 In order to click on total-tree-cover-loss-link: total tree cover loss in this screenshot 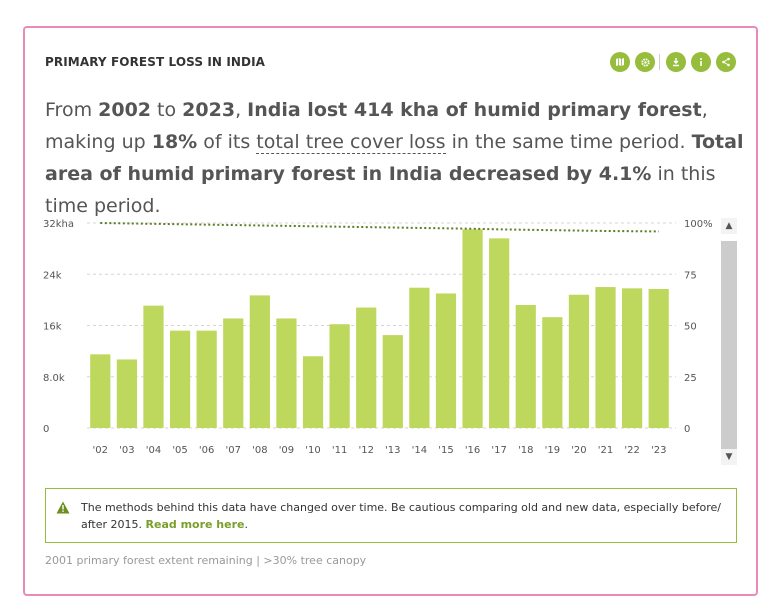, I will do `click(351, 142)`.